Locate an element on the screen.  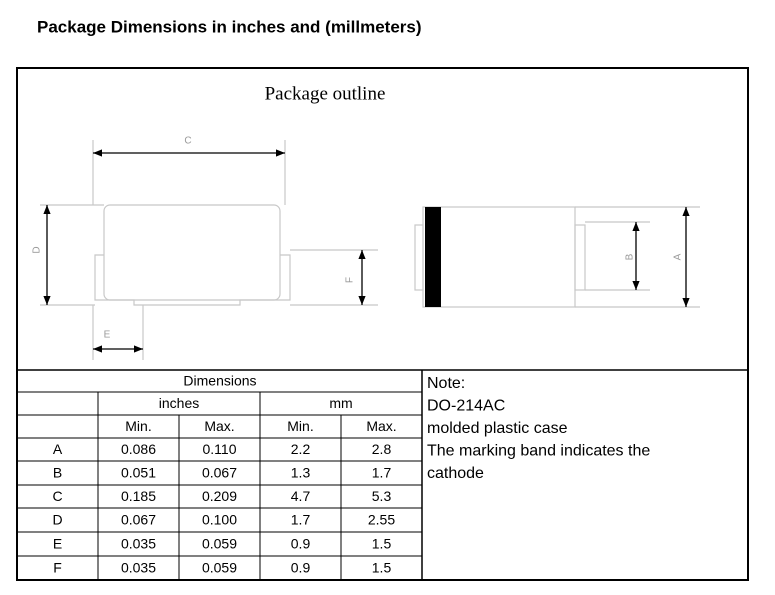
table-cell: C is located at coordinates (57, 496).